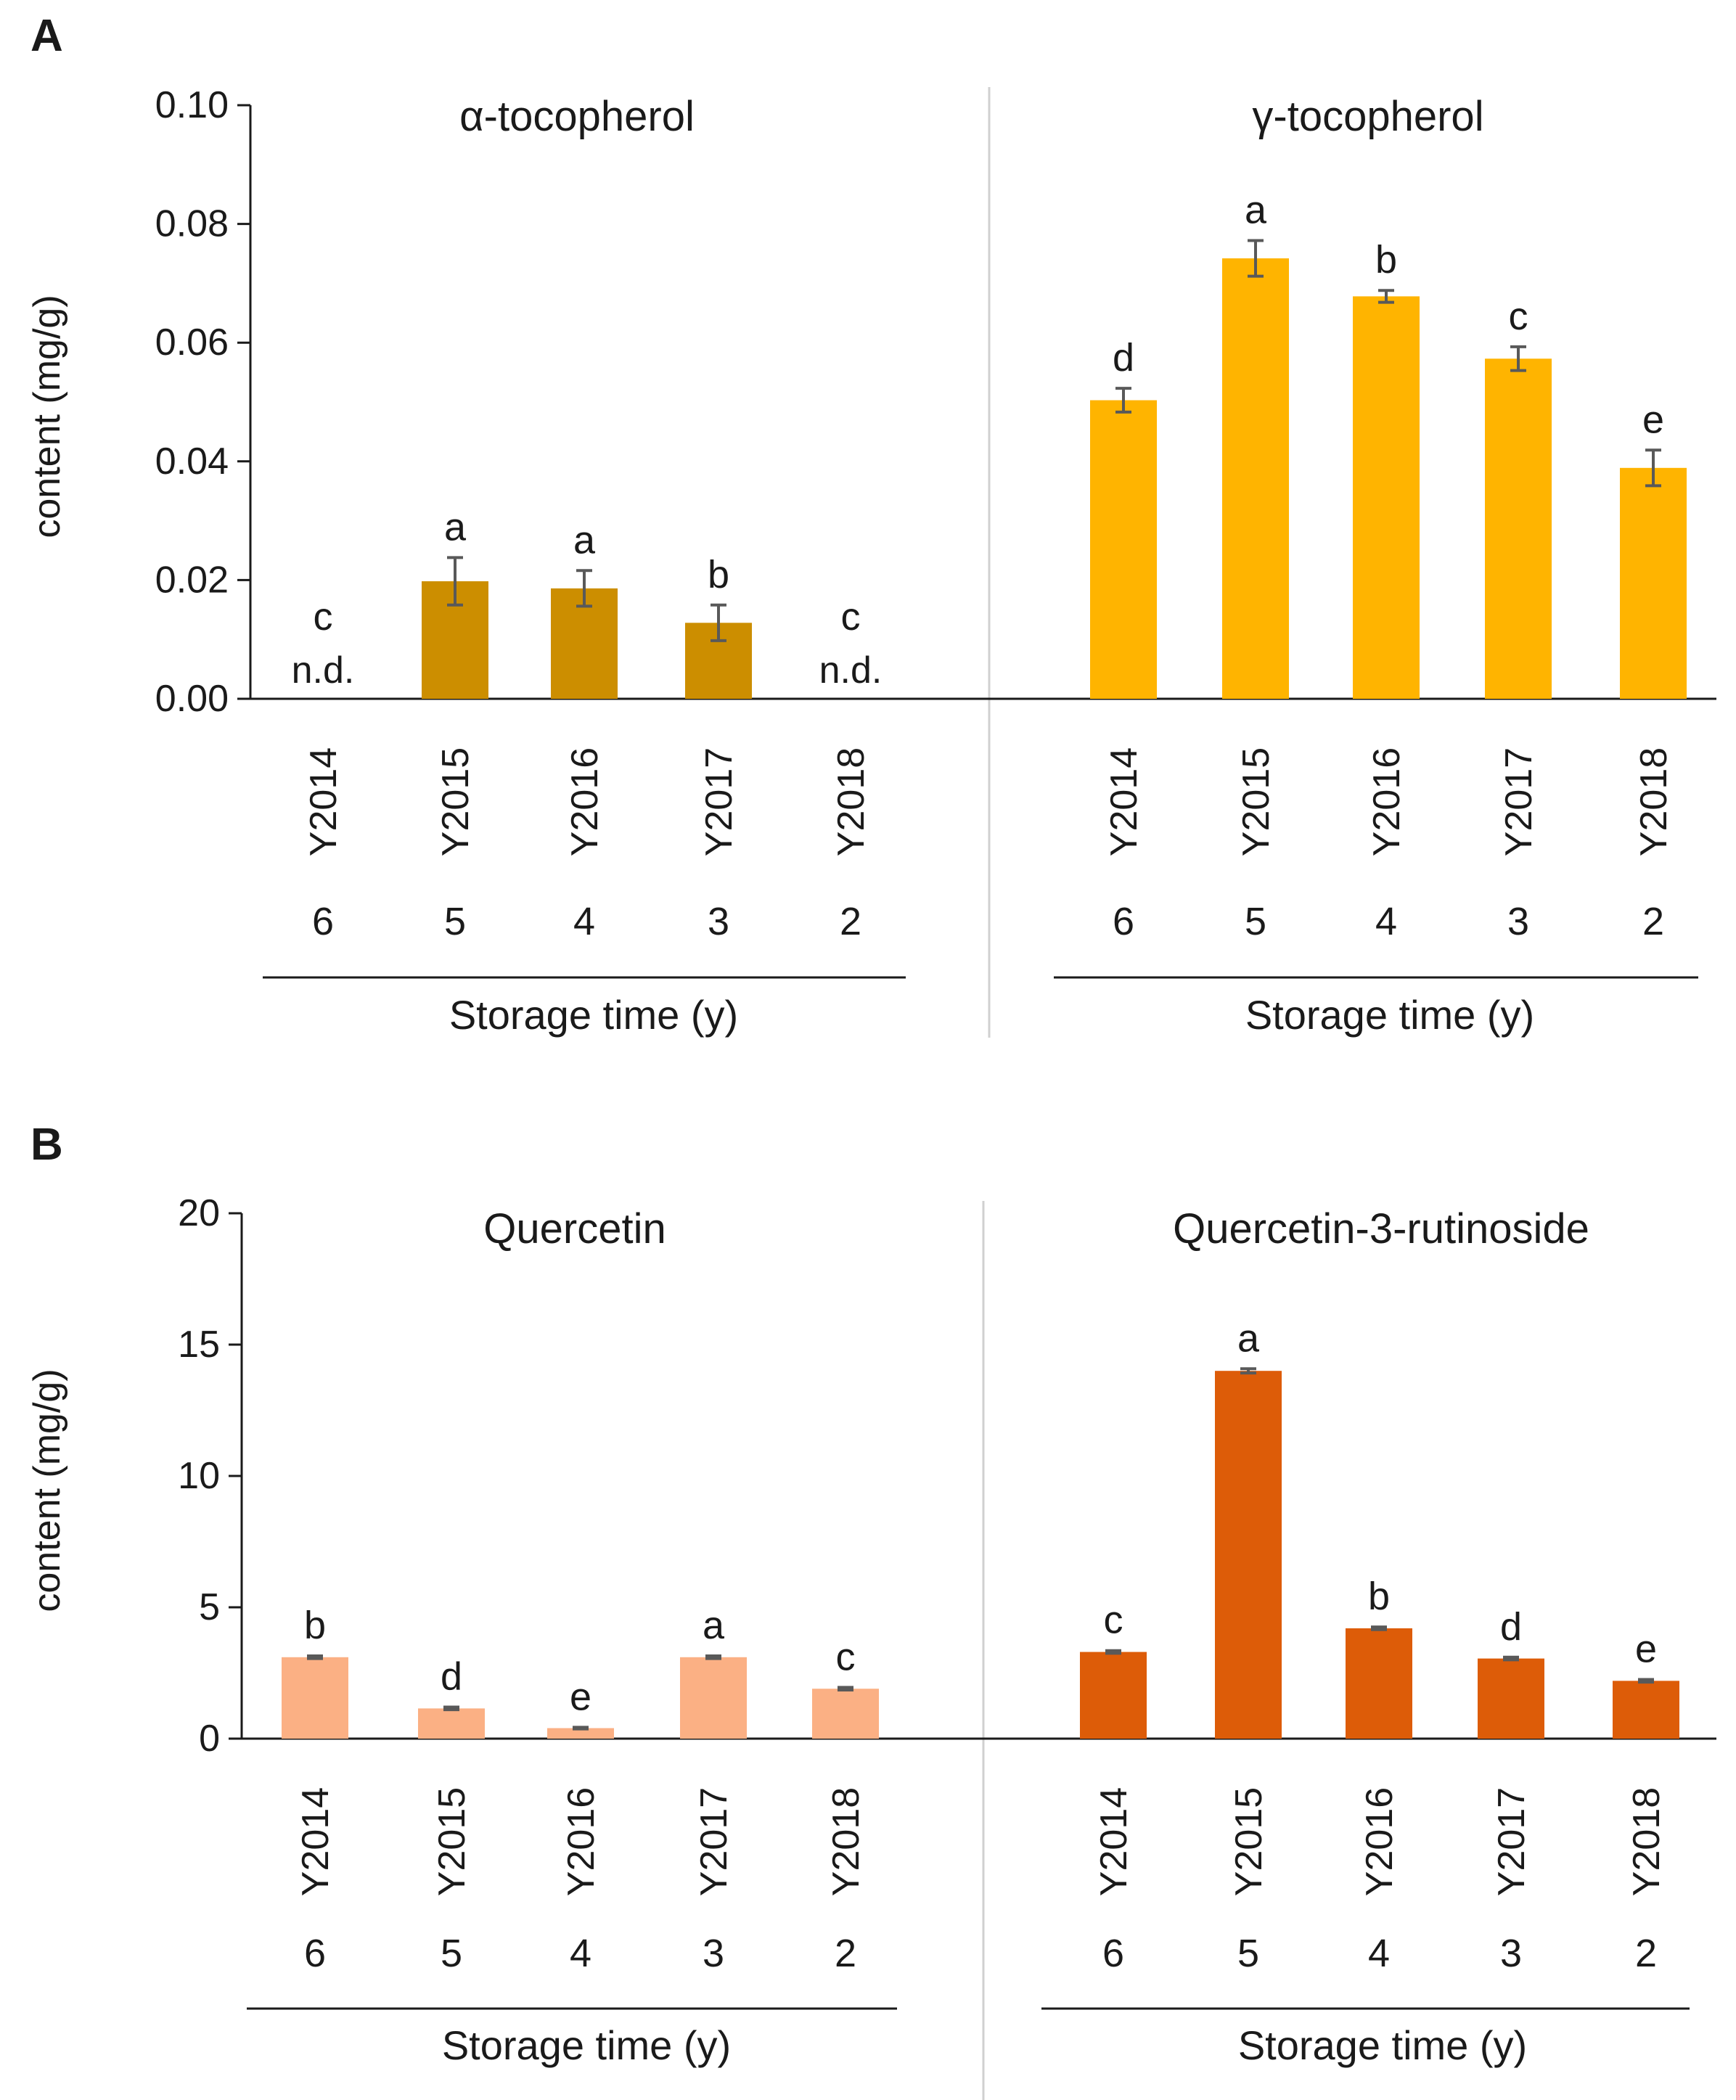  I want to click on y-tick-label: 0.04, so click(192, 461).